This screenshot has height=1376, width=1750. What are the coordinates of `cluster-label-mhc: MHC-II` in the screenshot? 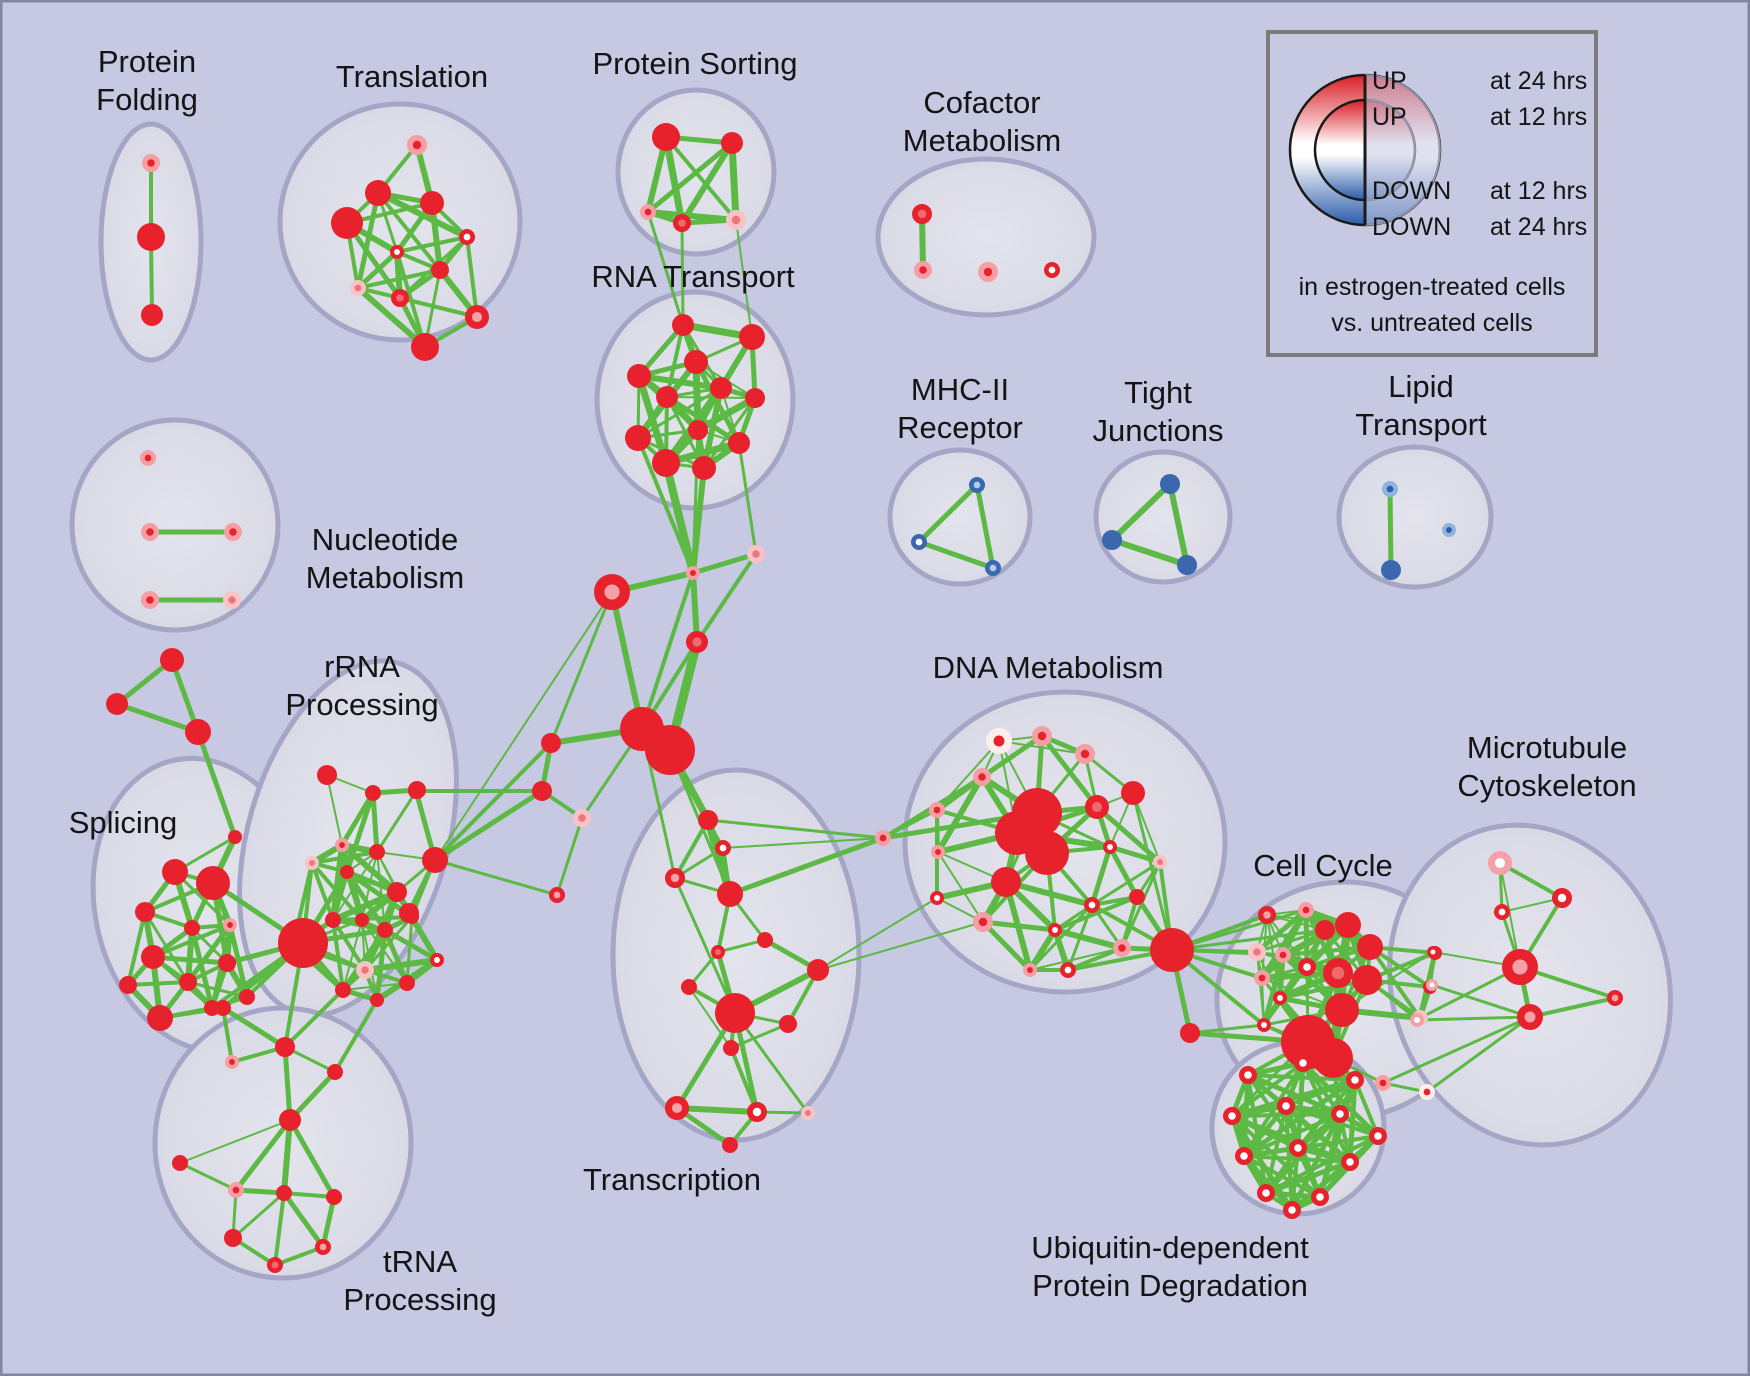 It's located at (960, 389).